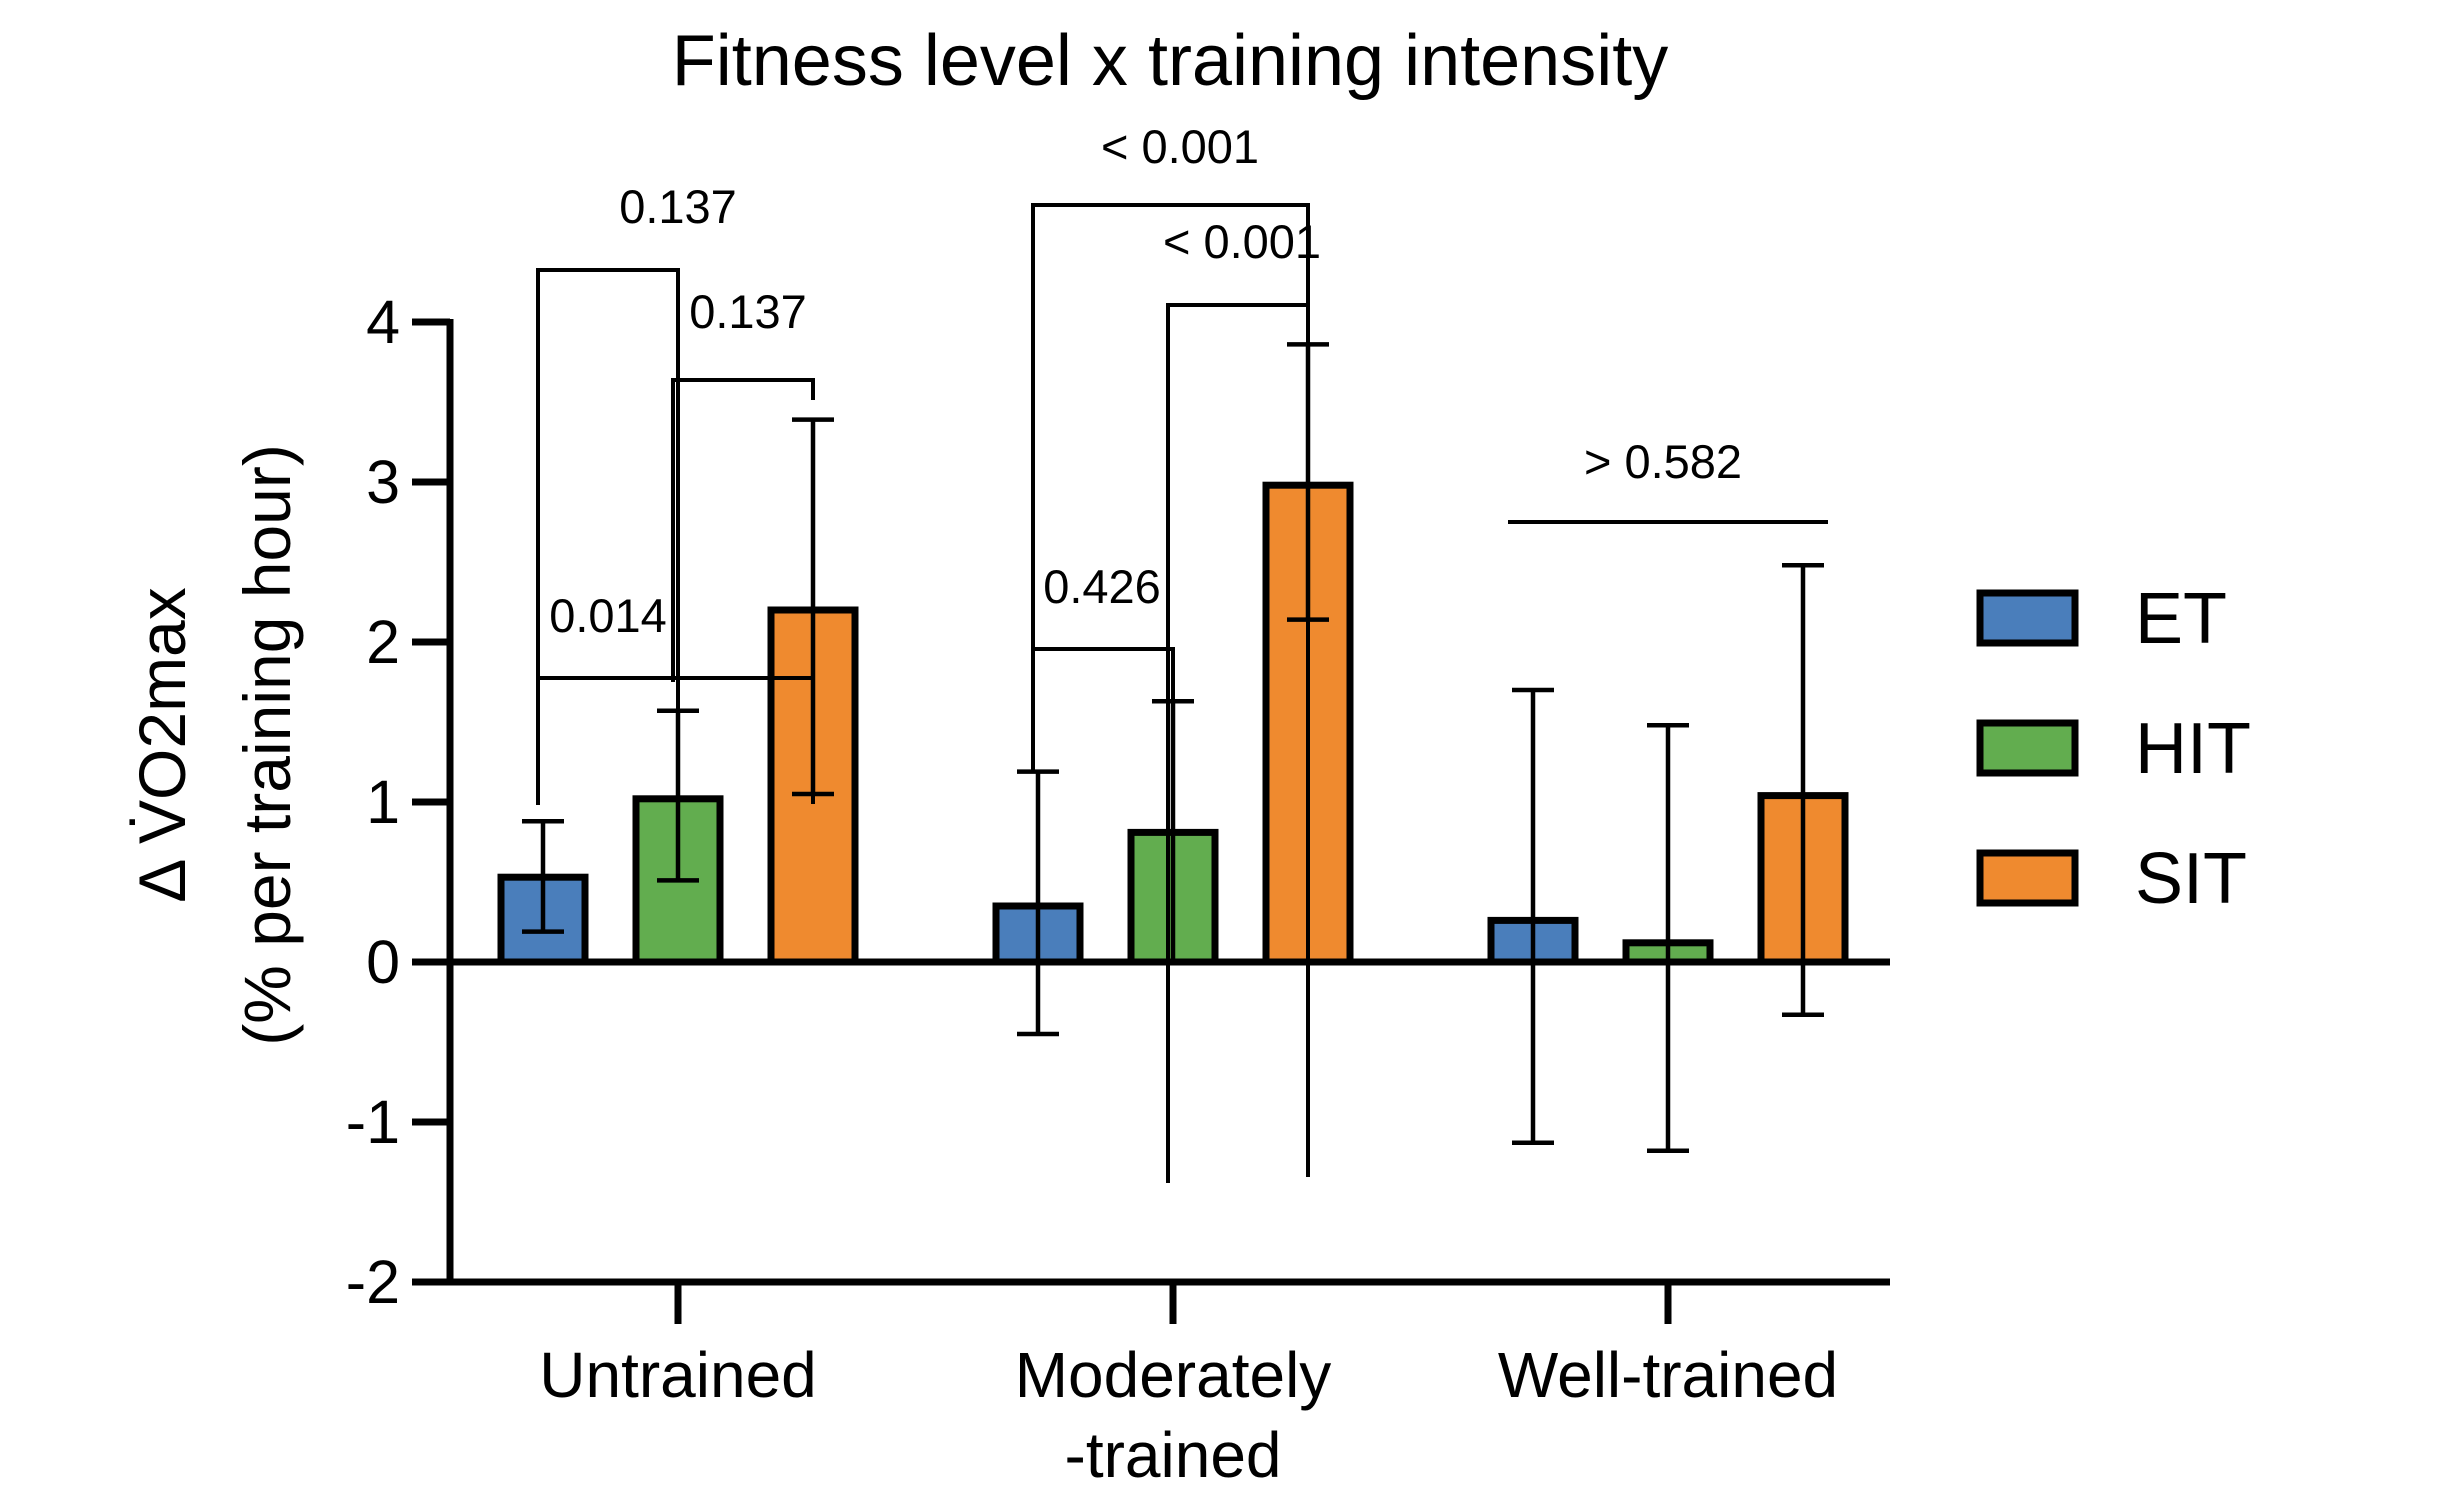  What do you see at coordinates (383, 482) in the screenshot?
I see `y-tick-label: 3` at bounding box center [383, 482].